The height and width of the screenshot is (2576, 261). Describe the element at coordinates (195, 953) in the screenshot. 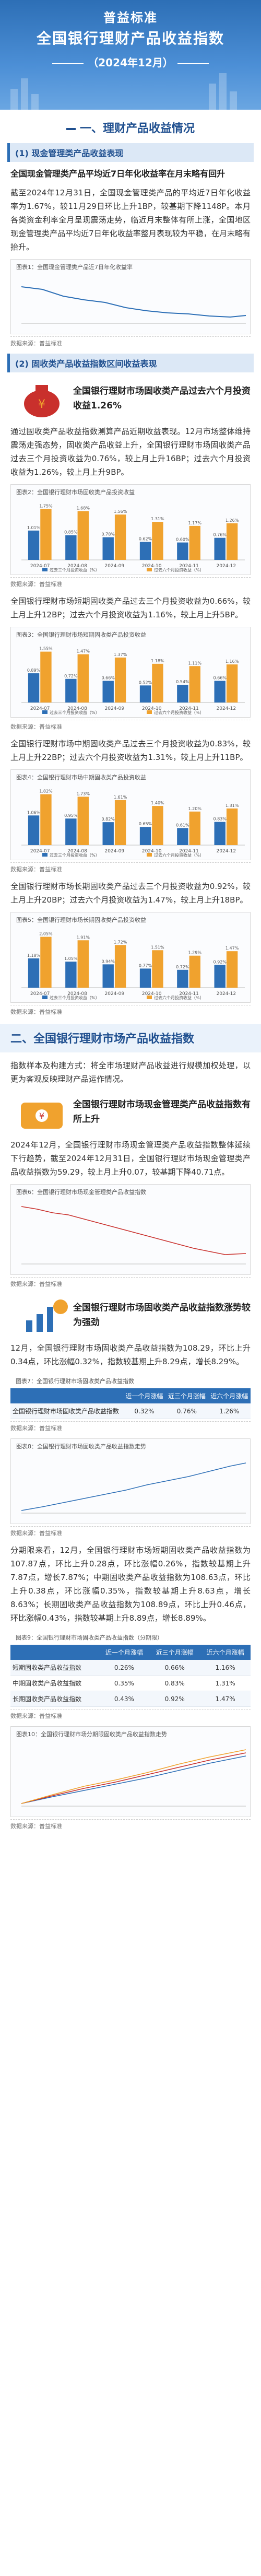

I see `bar-value-label: 1.29%` at that location.